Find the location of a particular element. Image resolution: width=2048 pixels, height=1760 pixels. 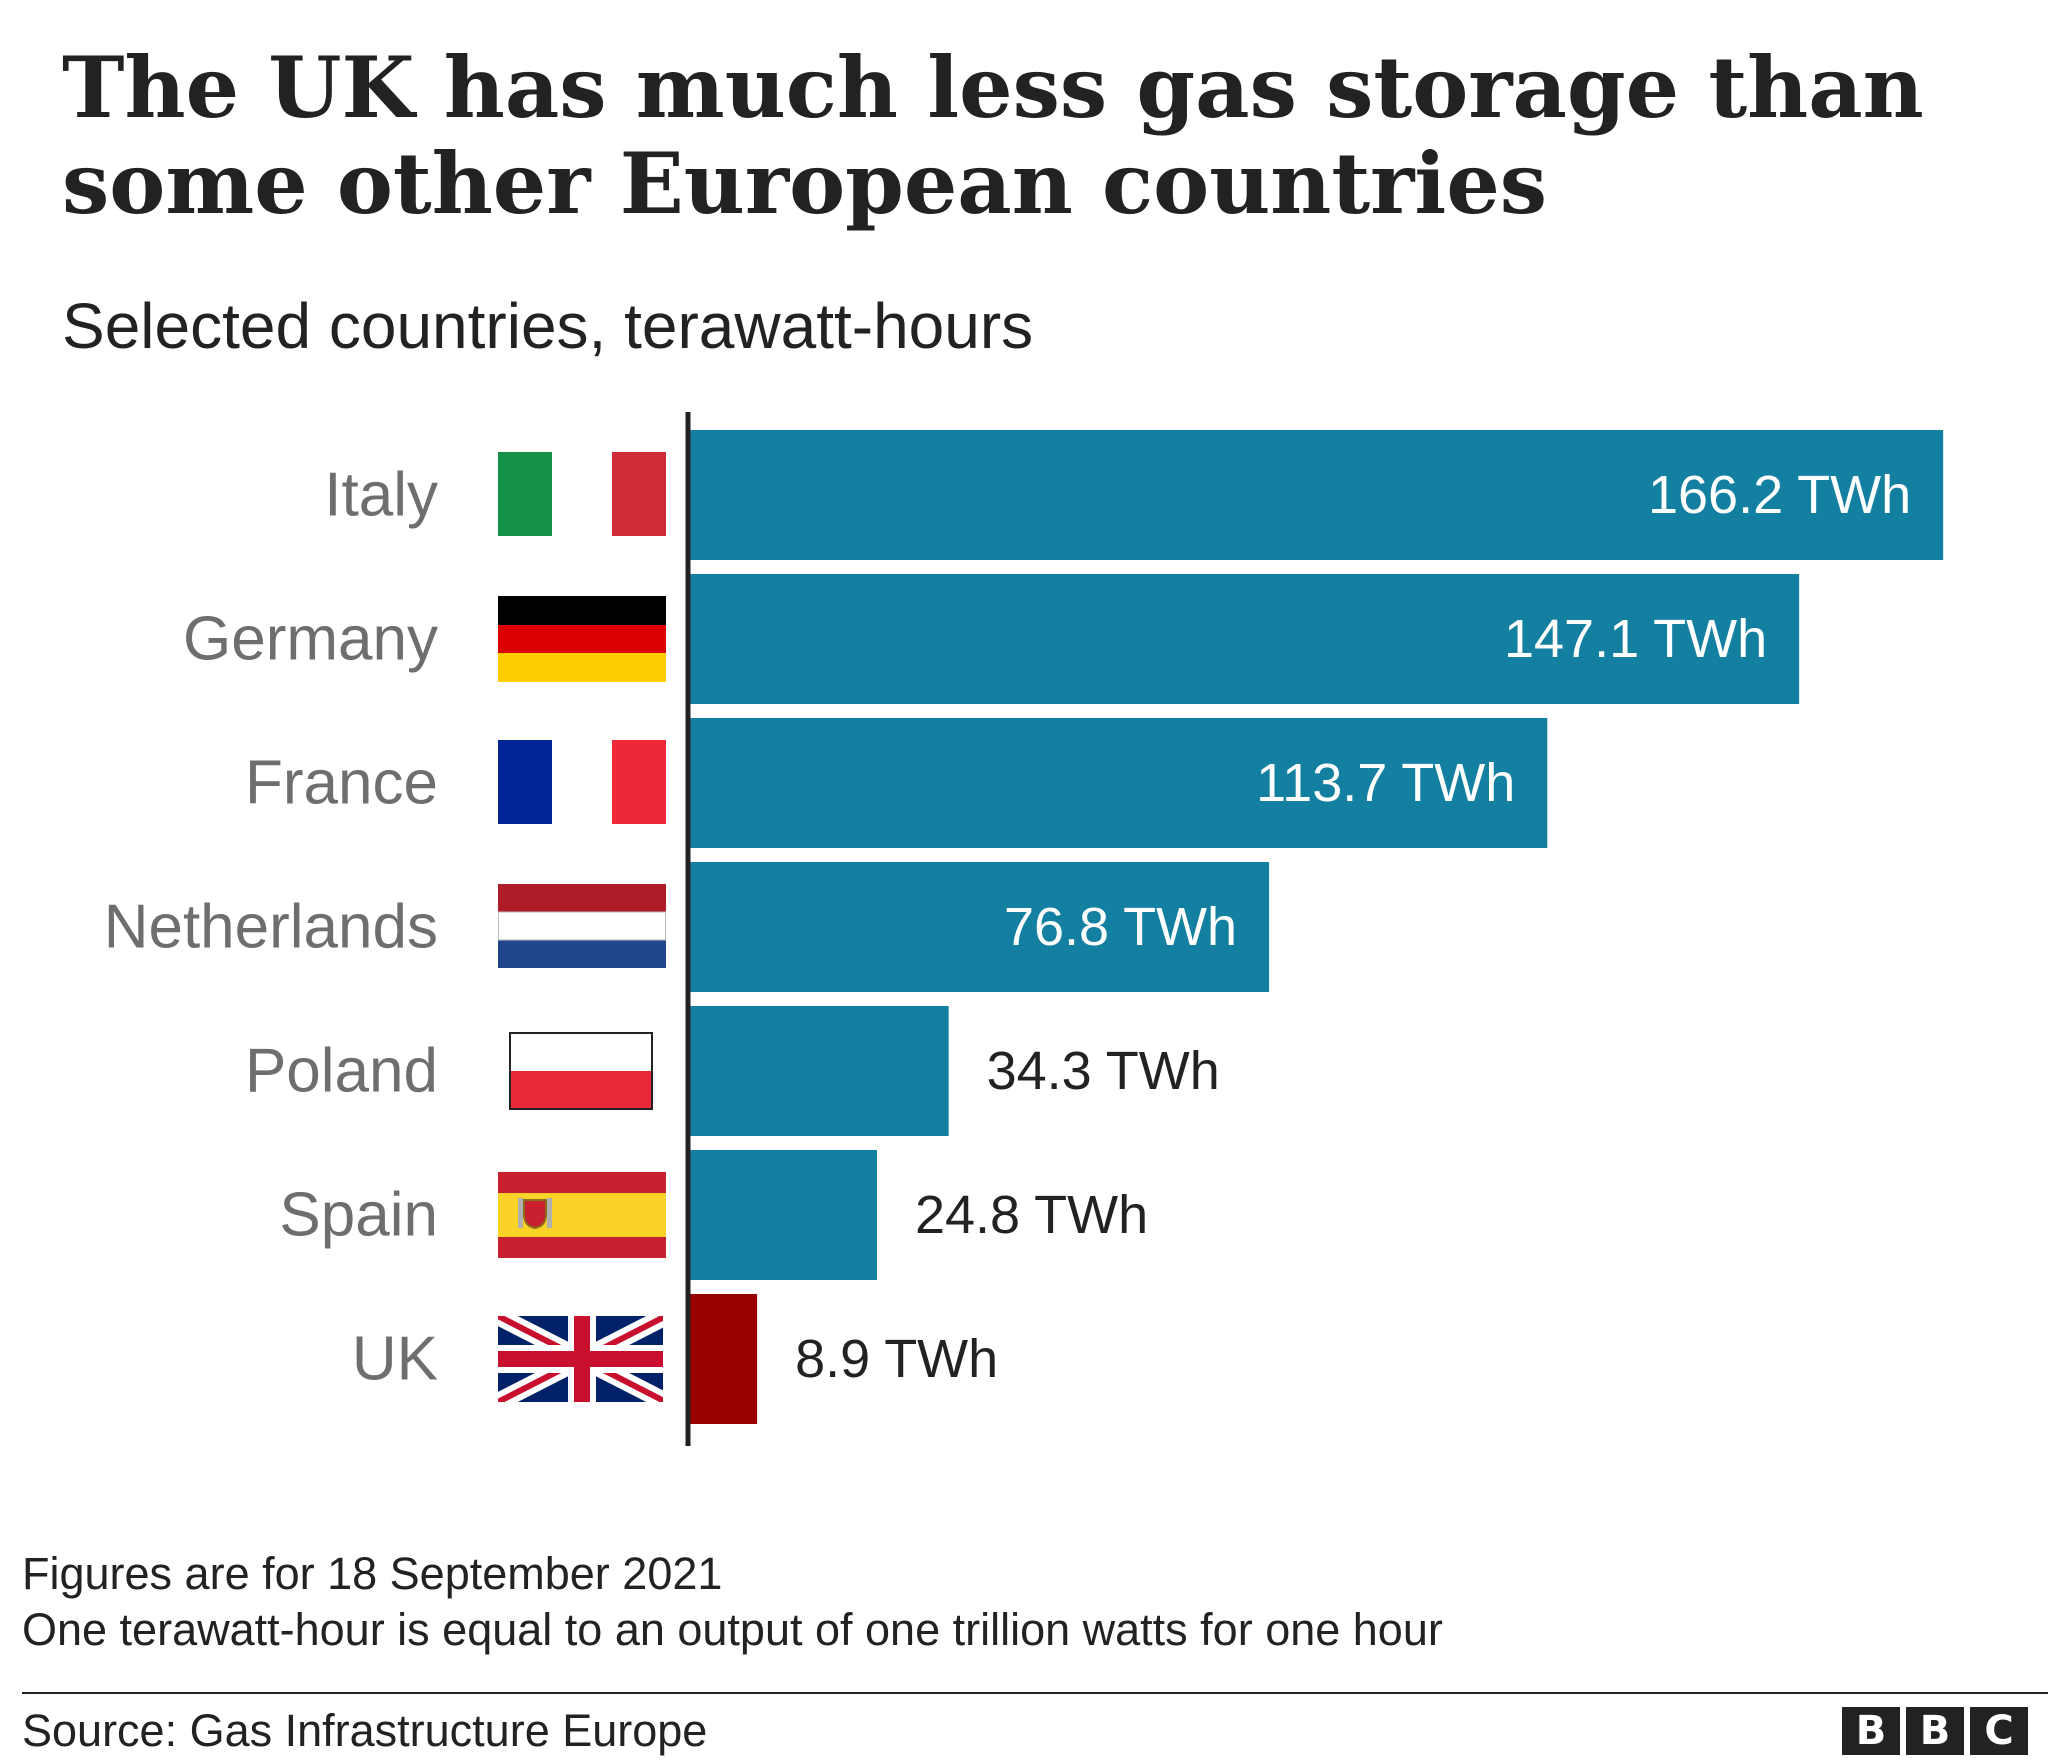

category-label-germany: Germany is located at coordinates (310, 639).